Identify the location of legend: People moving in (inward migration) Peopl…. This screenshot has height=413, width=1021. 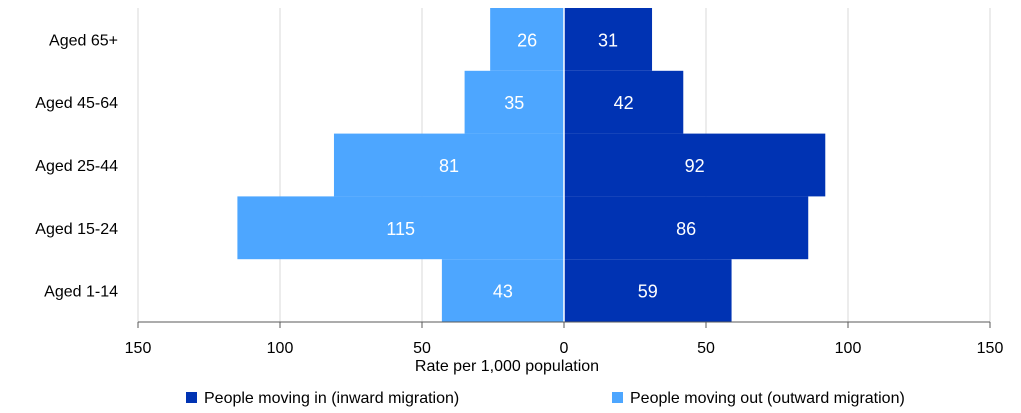
(545, 398).